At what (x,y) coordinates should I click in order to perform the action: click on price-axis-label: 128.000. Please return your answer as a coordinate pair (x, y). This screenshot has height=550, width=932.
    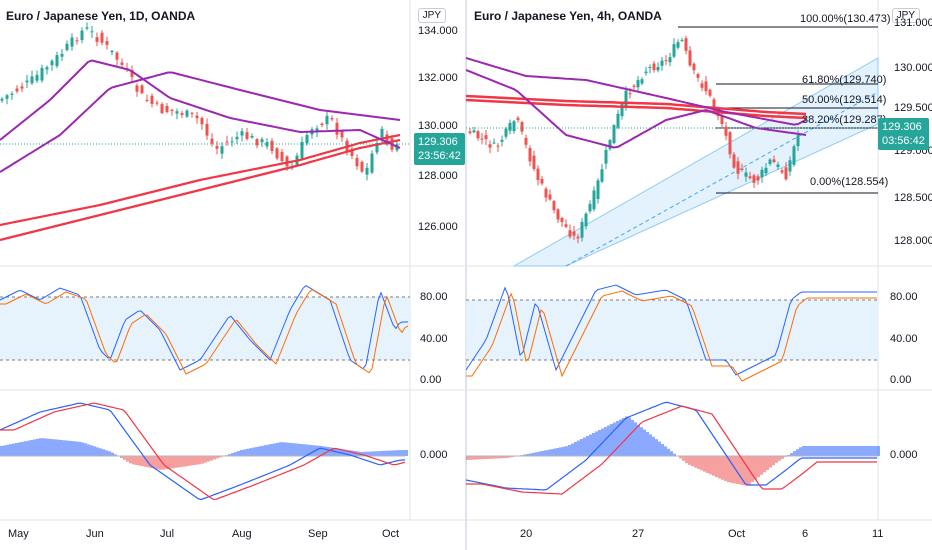
    Looking at the image, I should click on (438, 176).